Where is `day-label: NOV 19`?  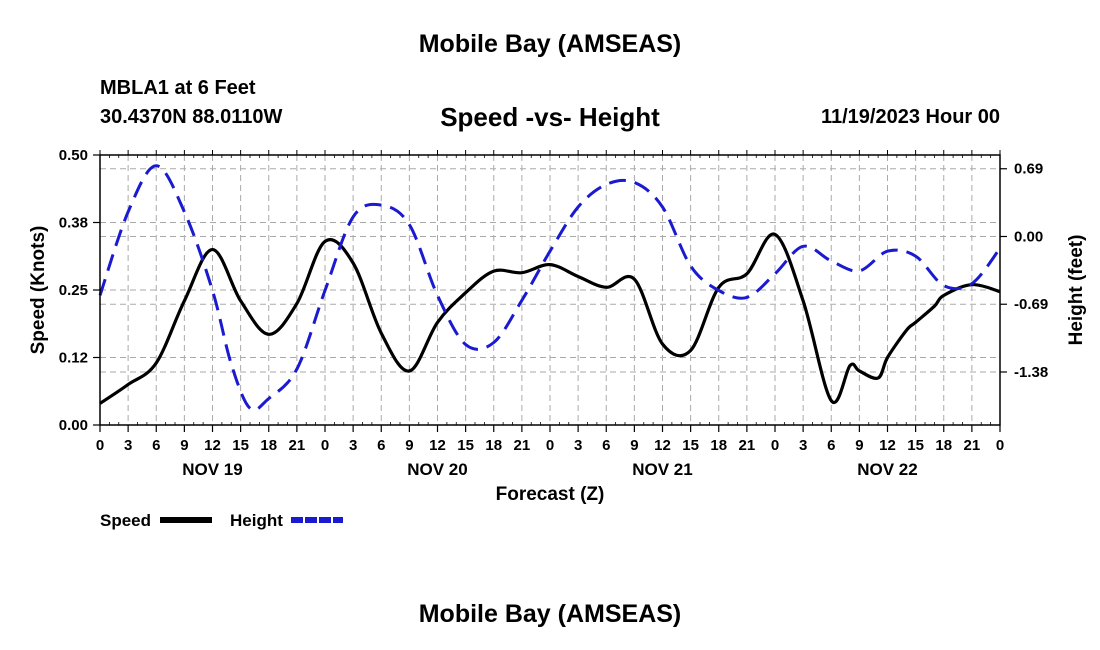 day-label: NOV 19 is located at coordinates (212, 469).